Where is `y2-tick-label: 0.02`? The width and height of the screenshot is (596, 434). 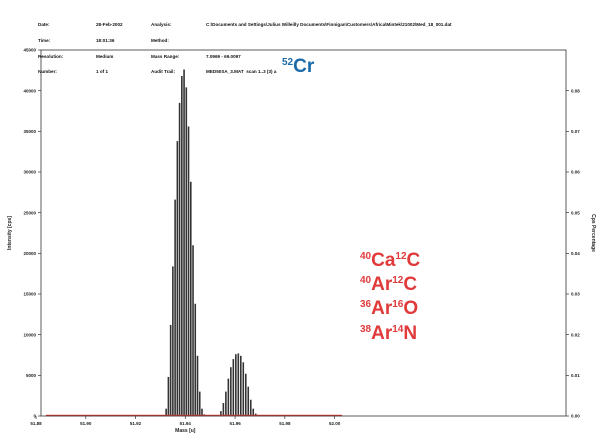 y2-tick-label: 0.02 is located at coordinates (575, 334).